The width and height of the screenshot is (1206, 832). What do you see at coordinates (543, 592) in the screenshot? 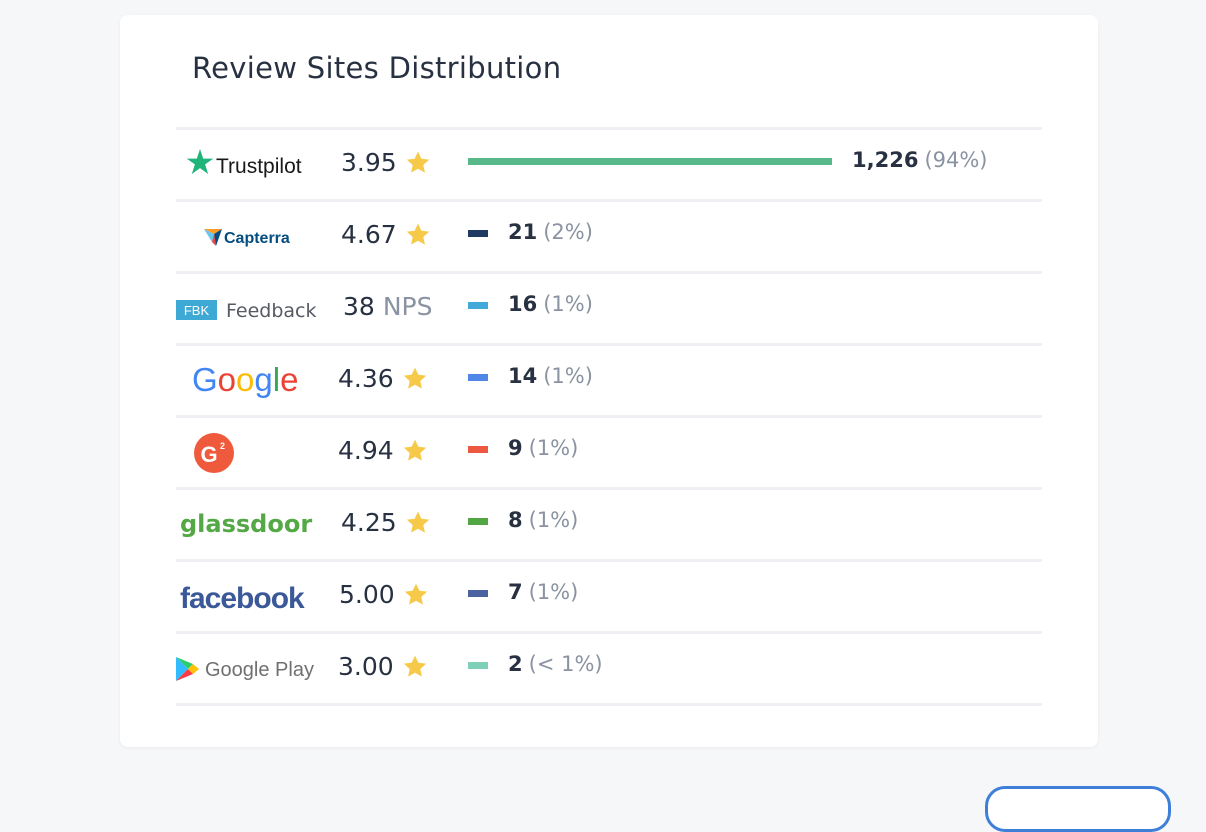
I see `review-count: 7 (1%)` at bounding box center [543, 592].